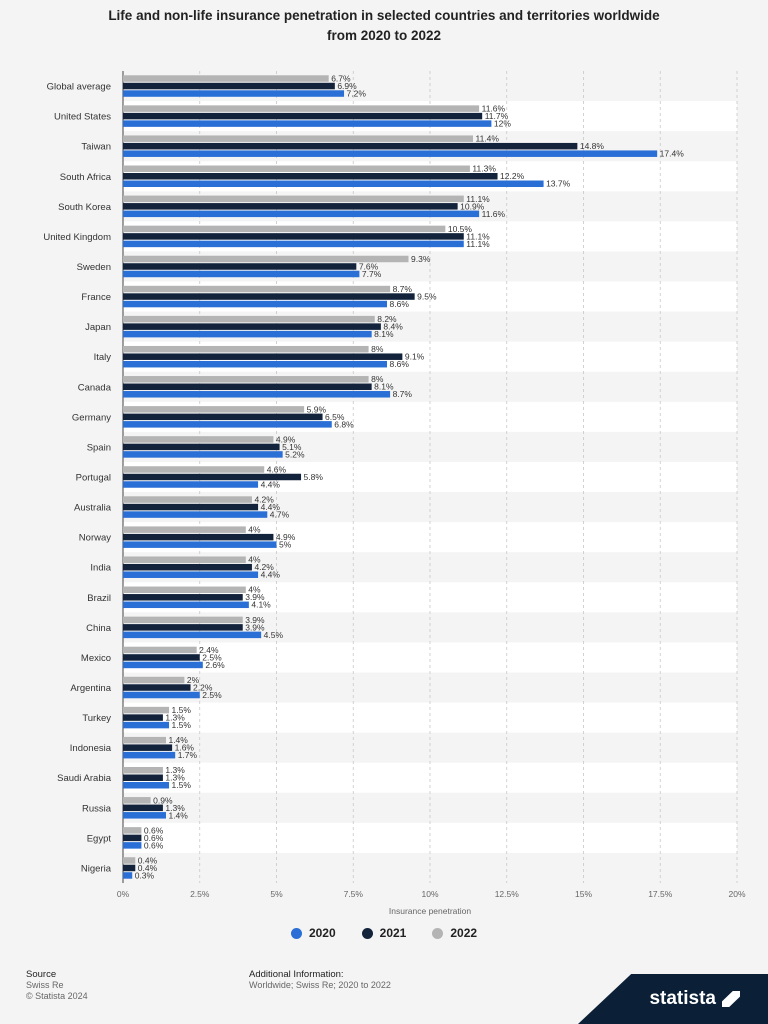  Describe the element at coordinates (277, 469) in the screenshot. I see `data-label-2022-portugal: 4.6%` at that location.